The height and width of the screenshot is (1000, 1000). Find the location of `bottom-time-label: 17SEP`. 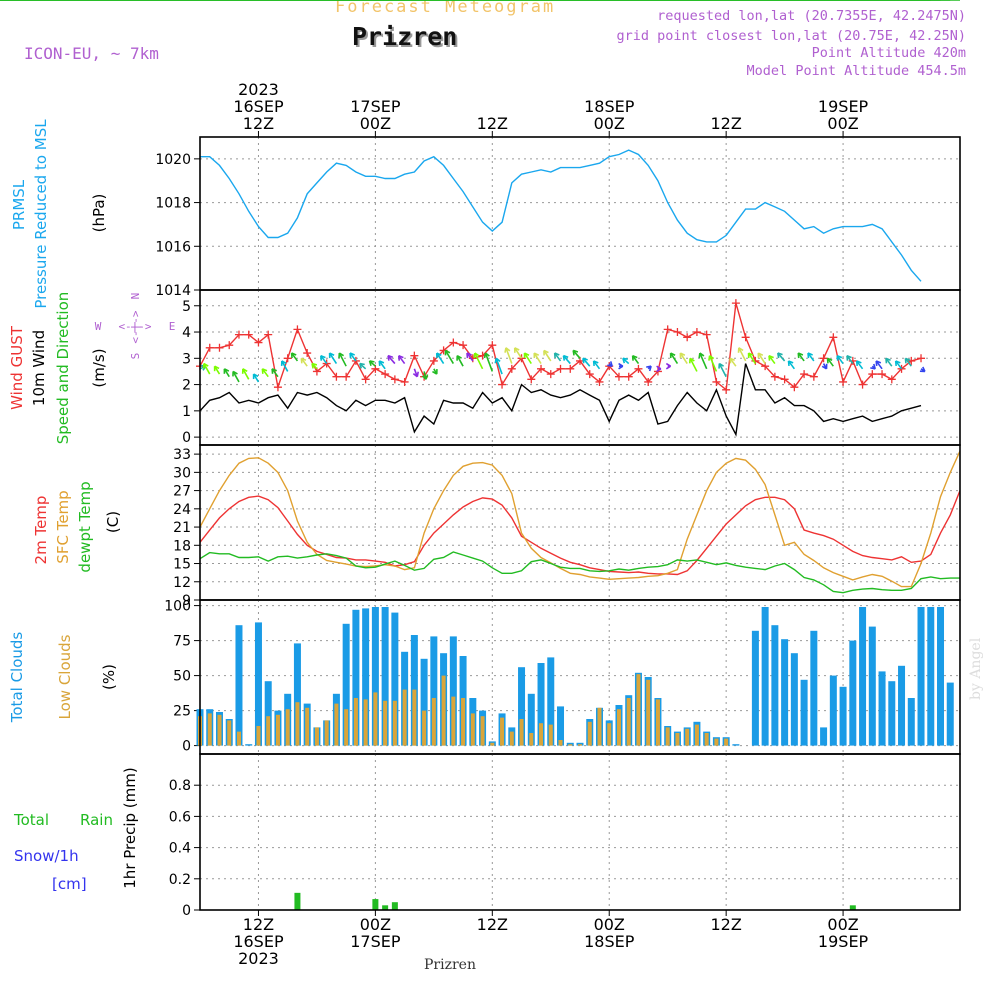

bottom-time-label: 17SEP is located at coordinates (375, 941).